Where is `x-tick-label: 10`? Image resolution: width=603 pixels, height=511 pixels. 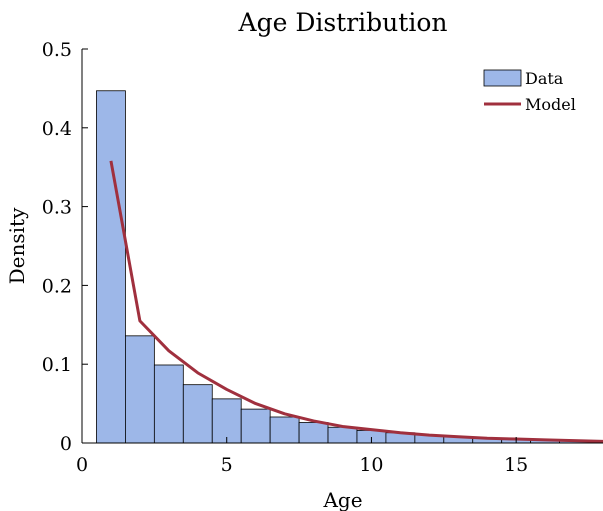 x-tick-label: 10 is located at coordinates (371, 465).